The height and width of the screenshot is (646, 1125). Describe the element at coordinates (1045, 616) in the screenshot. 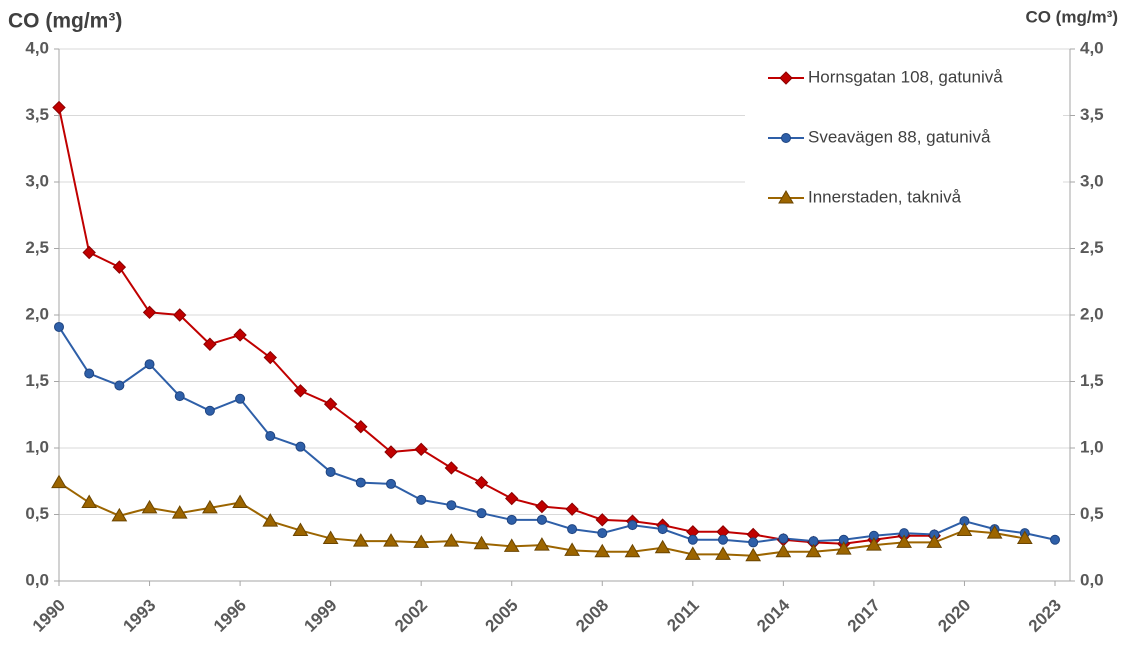

I see `x-tick-label: 2023` at that location.